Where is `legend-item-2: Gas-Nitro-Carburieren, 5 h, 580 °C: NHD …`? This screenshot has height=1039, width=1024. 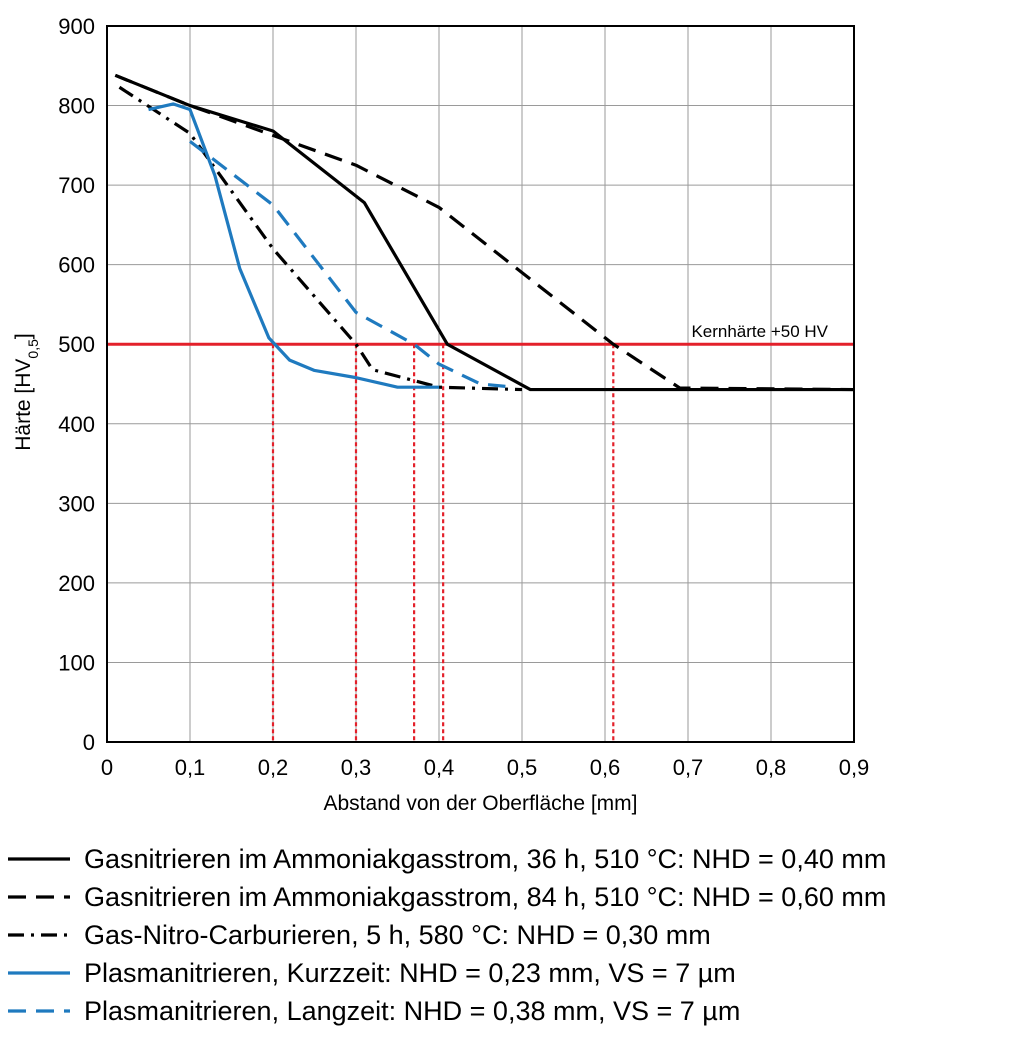
legend-item-2: Gas-Nitro-Carburieren, 5 h, 580 °C: NHD … is located at coordinates (446, 935).